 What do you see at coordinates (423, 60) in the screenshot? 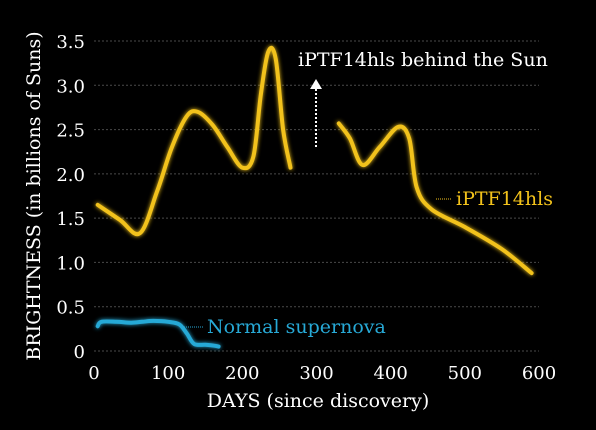
I see `annotation-behind-sun: iPTF14hls behind the Sun` at bounding box center [423, 60].